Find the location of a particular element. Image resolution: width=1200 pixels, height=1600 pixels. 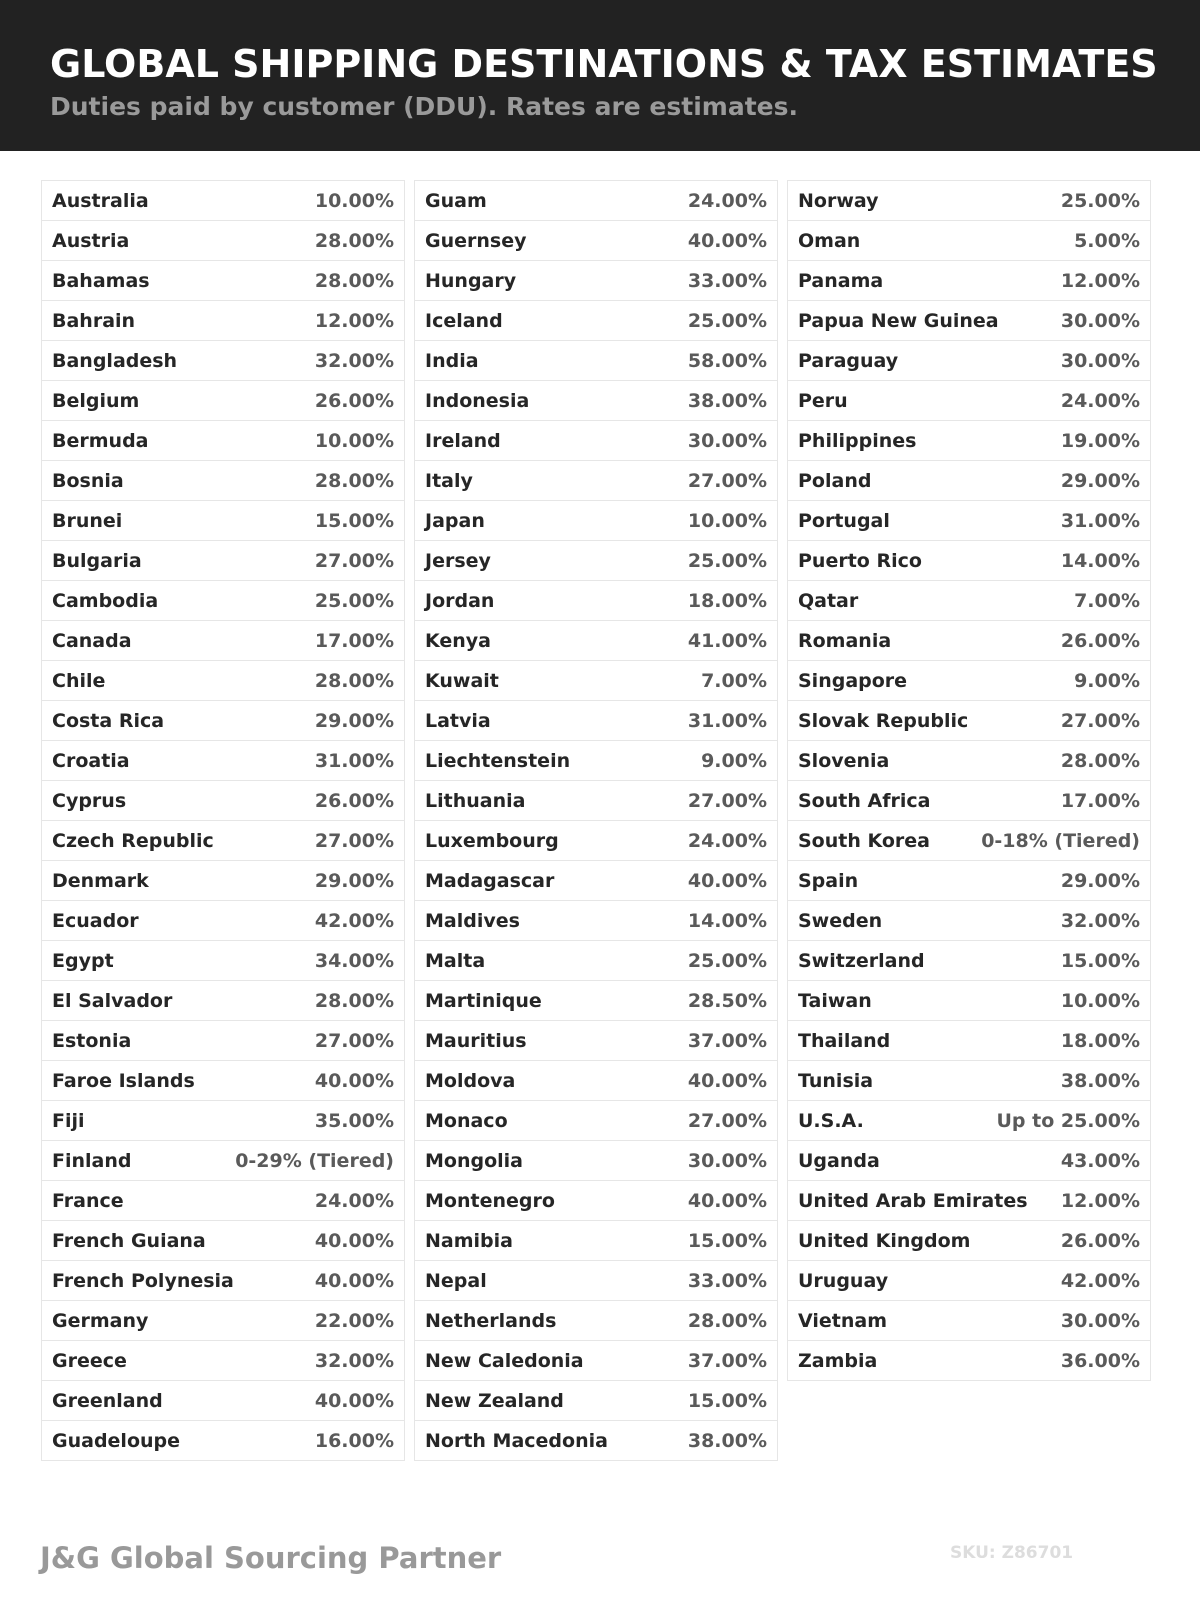

table-row: Tunisia 38.00% is located at coordinates (969, 1081).